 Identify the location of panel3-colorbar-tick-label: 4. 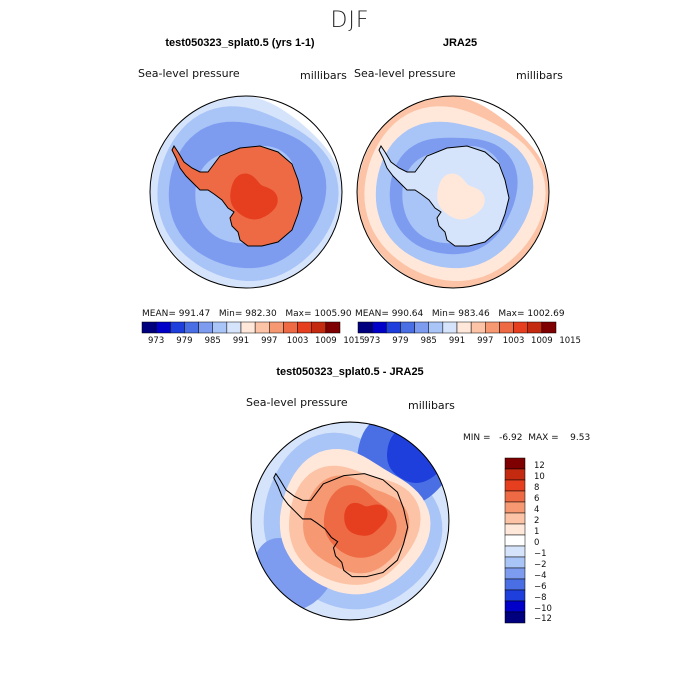
(536, 510).